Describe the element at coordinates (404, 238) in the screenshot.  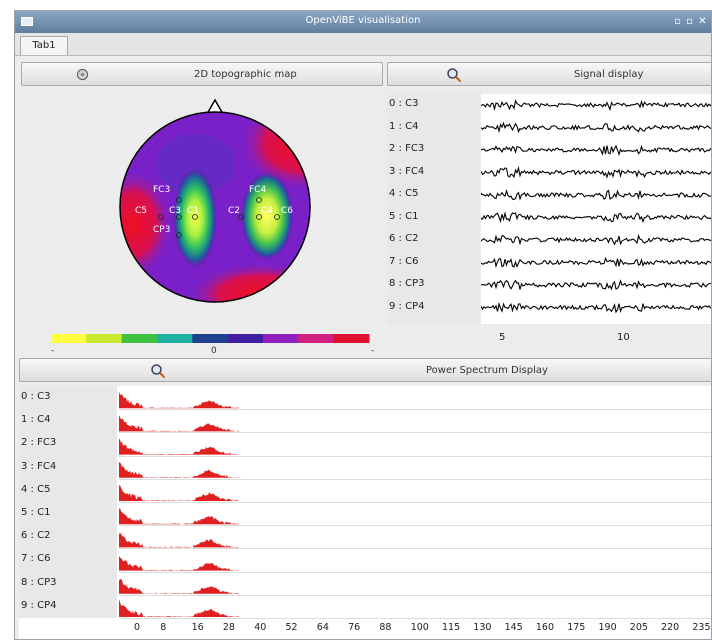
I see `signal-channel-label: 6 : C2` at that location.